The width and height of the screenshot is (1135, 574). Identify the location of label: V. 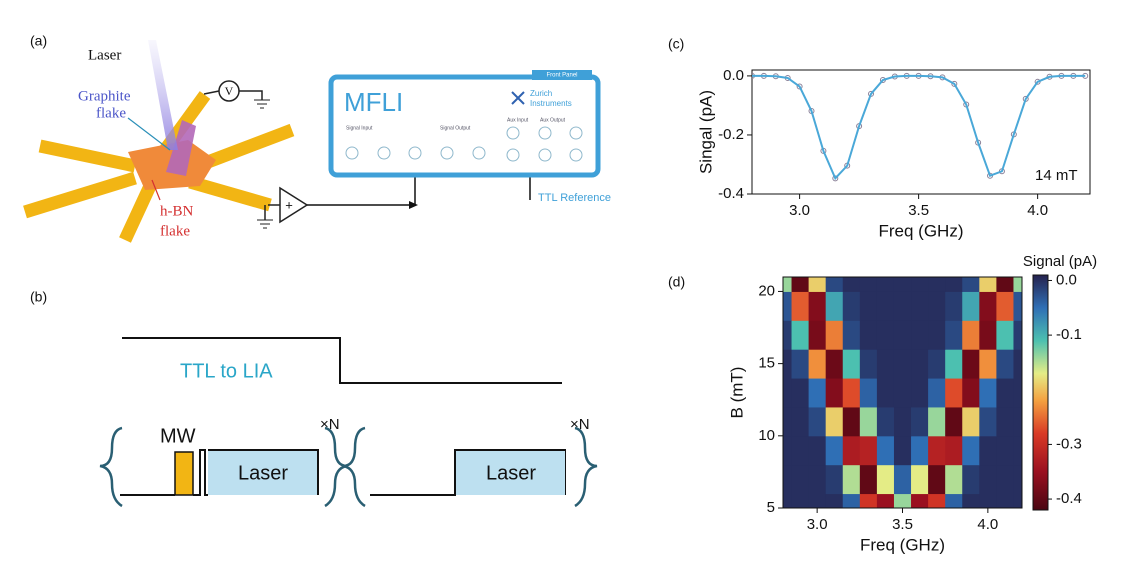
(229, 91).